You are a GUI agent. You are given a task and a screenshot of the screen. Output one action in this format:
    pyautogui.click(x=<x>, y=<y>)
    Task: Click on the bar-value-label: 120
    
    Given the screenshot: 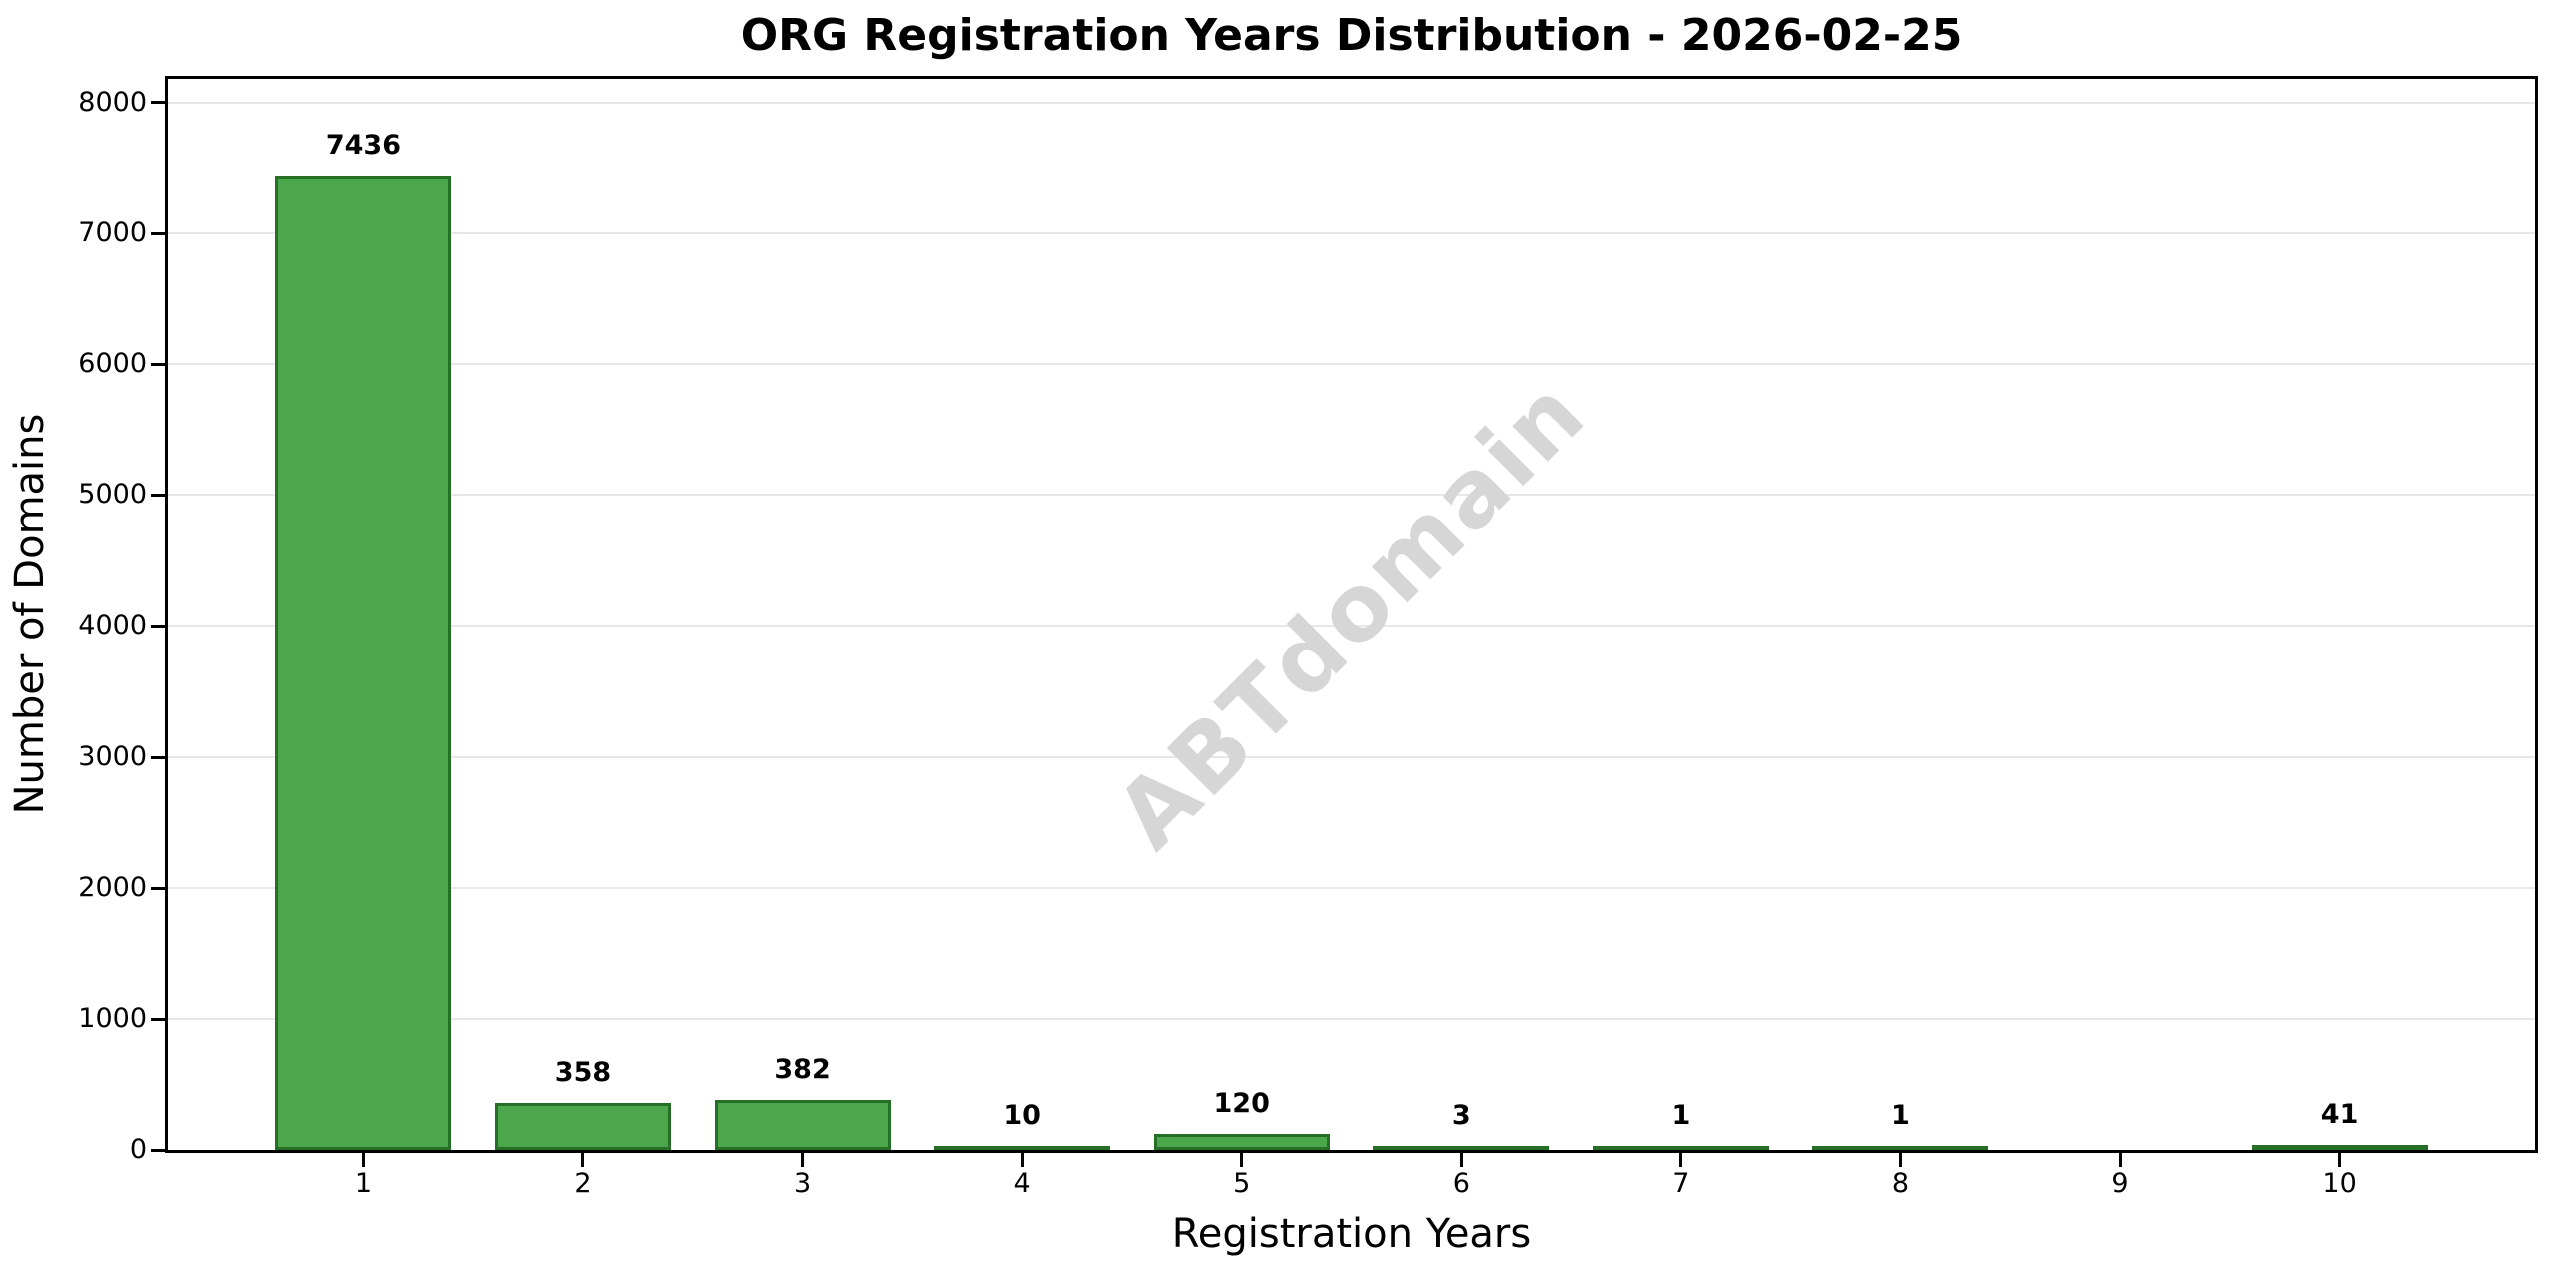 What is the action you would take?
    pyautogui.click(x=1241, y=1103)
    